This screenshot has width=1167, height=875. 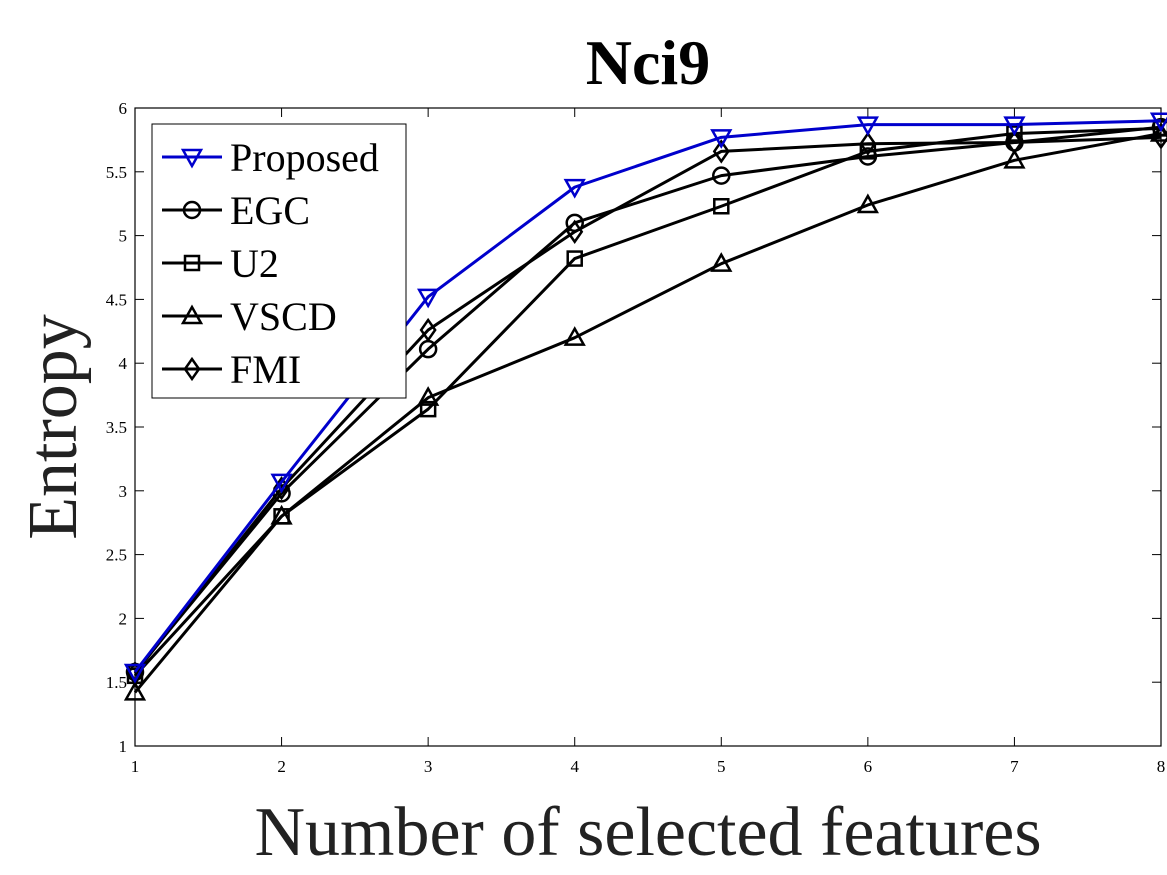 I want to click on legend-item-vscd: VSCD, so click(x=249, y=316).